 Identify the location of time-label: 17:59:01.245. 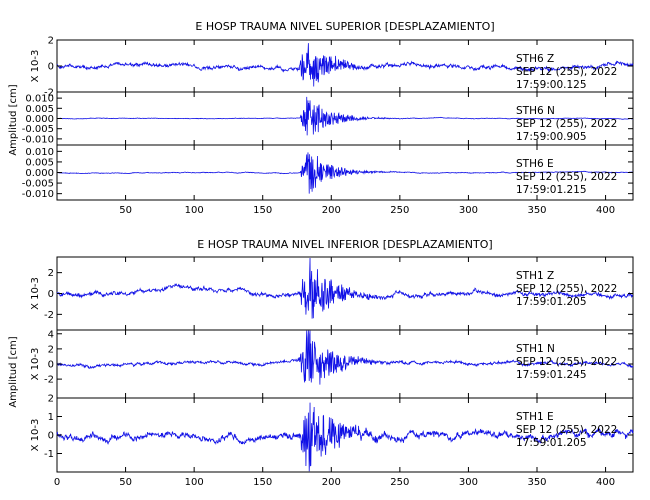
(551, 375).